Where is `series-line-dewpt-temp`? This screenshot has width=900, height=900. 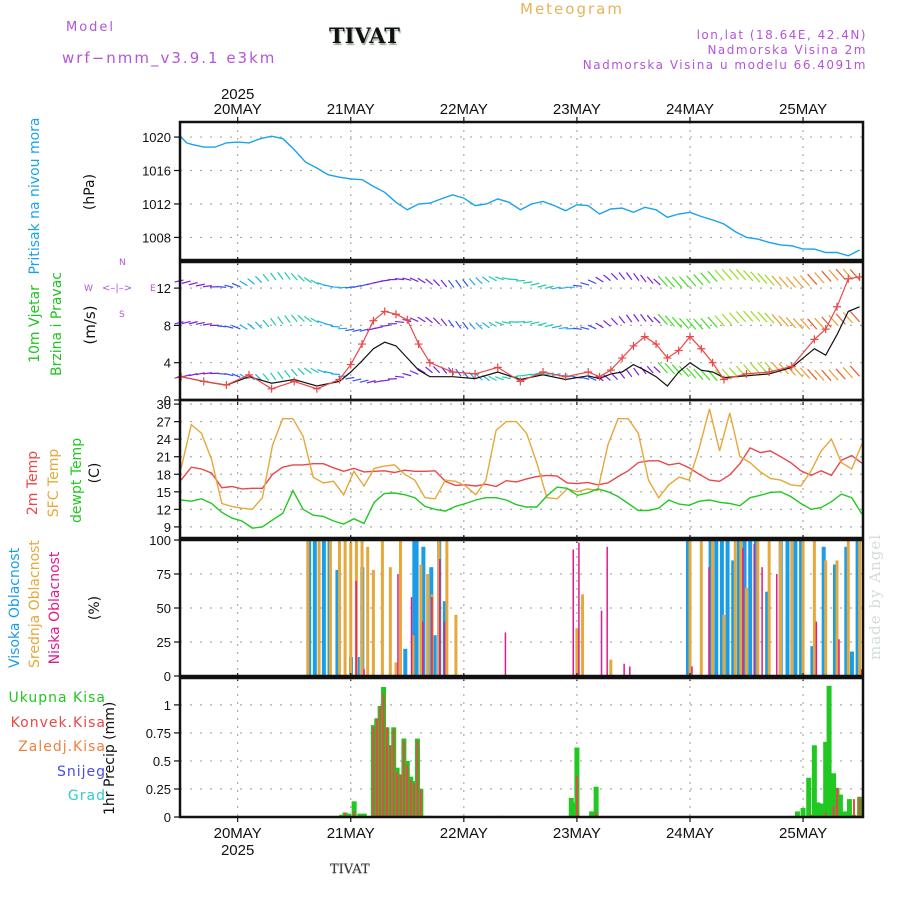 series-line-dewpt-temp is located at coordinates (522, 507).